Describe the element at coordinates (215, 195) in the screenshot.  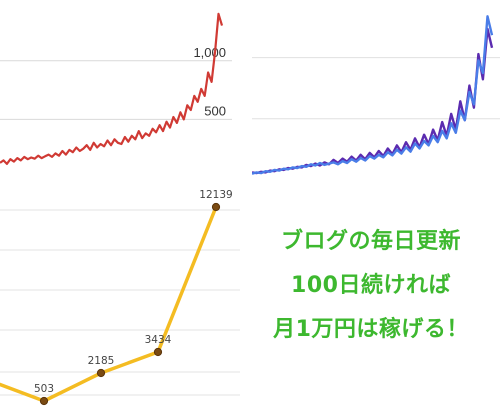
I see `earnings-data-label: 12139` at that location.